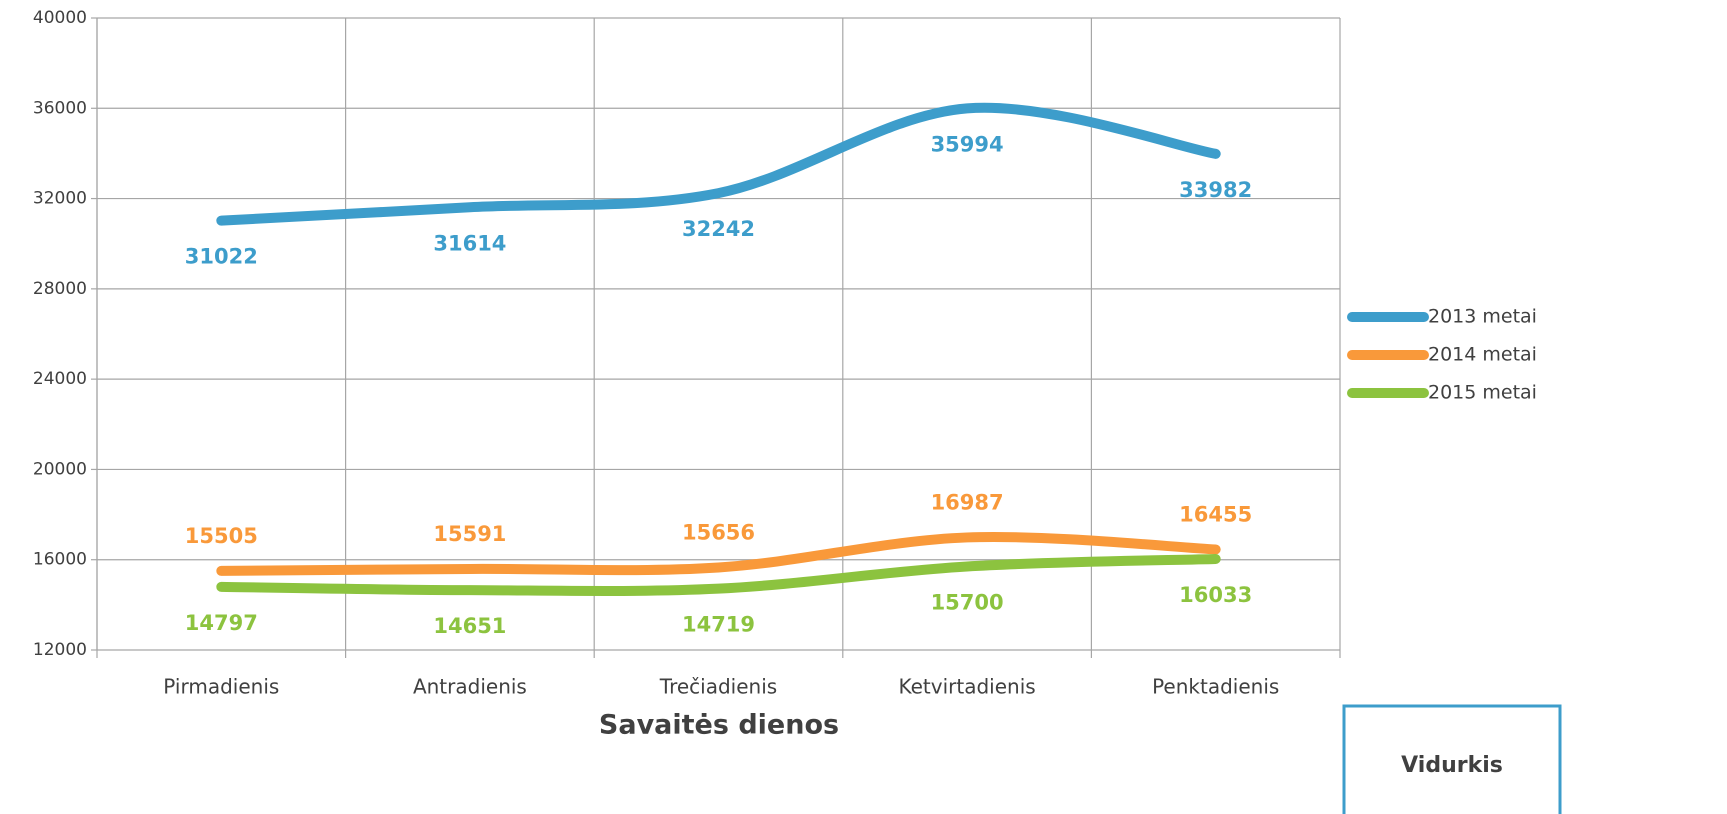 The width and height of the screenshot is (1727, 814). Describe the element at coordinates (967, 687) in the screenshot. I see `x-tick-label: Ketvirtadienis` at that location.